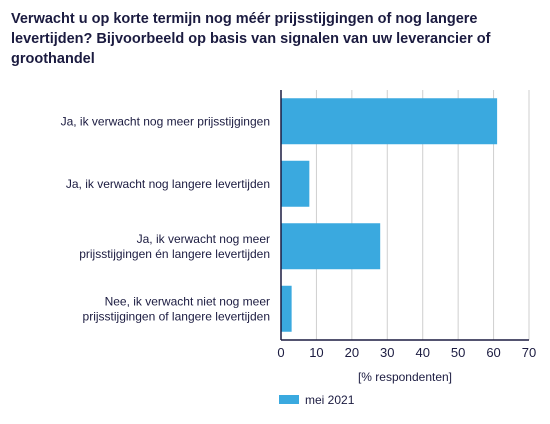  I want to click on x-tick-label: 70, so click(529, 352).